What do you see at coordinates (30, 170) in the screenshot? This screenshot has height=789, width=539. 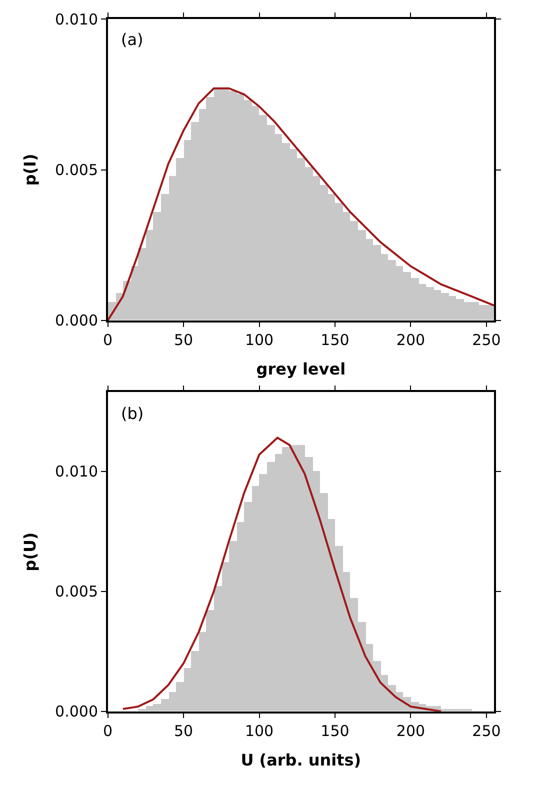 I see `y-axis-title: p(I)` at bounding box center [30, 170].